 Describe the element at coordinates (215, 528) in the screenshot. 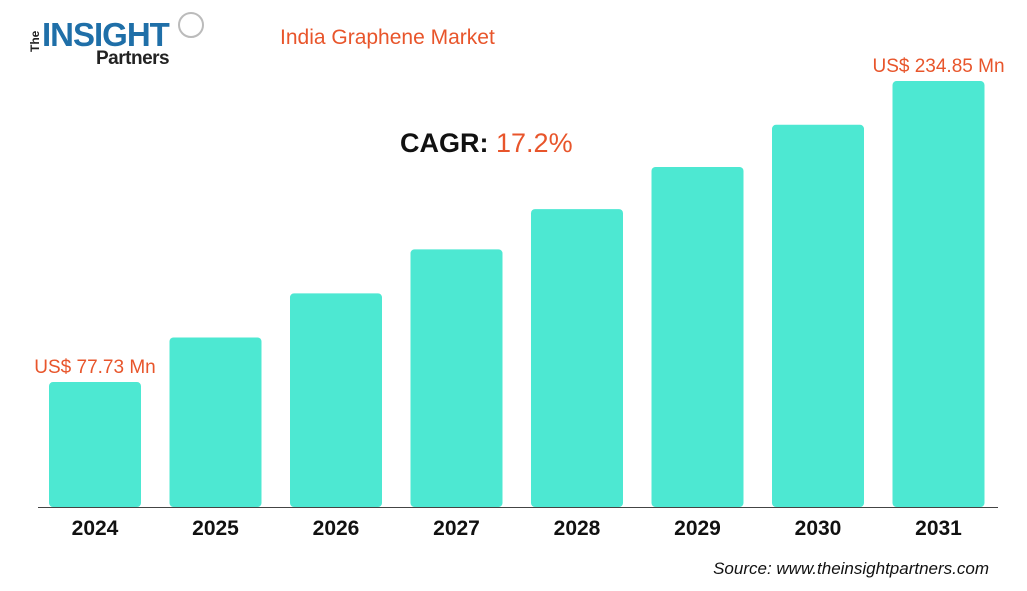

I see `x-tick-label: 2025` at that location.